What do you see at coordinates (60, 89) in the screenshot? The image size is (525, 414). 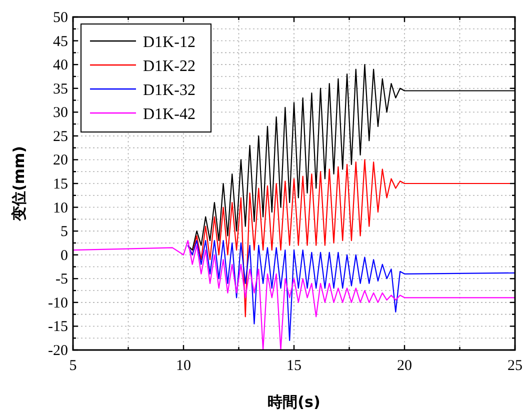 I see `y-tick-label: 35` at bounding box center [60, 89].